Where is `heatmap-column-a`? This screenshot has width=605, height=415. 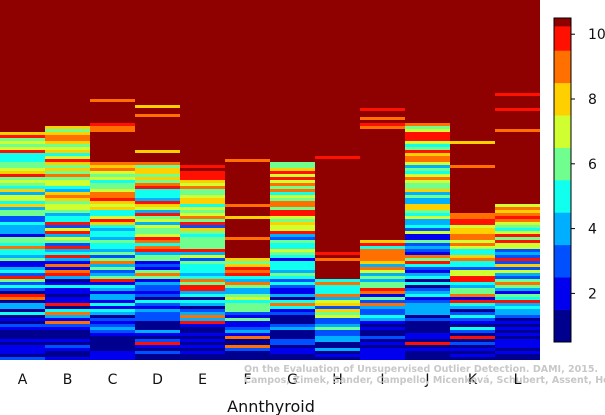 heatmap-column-a is located at coordinates (22, 246).